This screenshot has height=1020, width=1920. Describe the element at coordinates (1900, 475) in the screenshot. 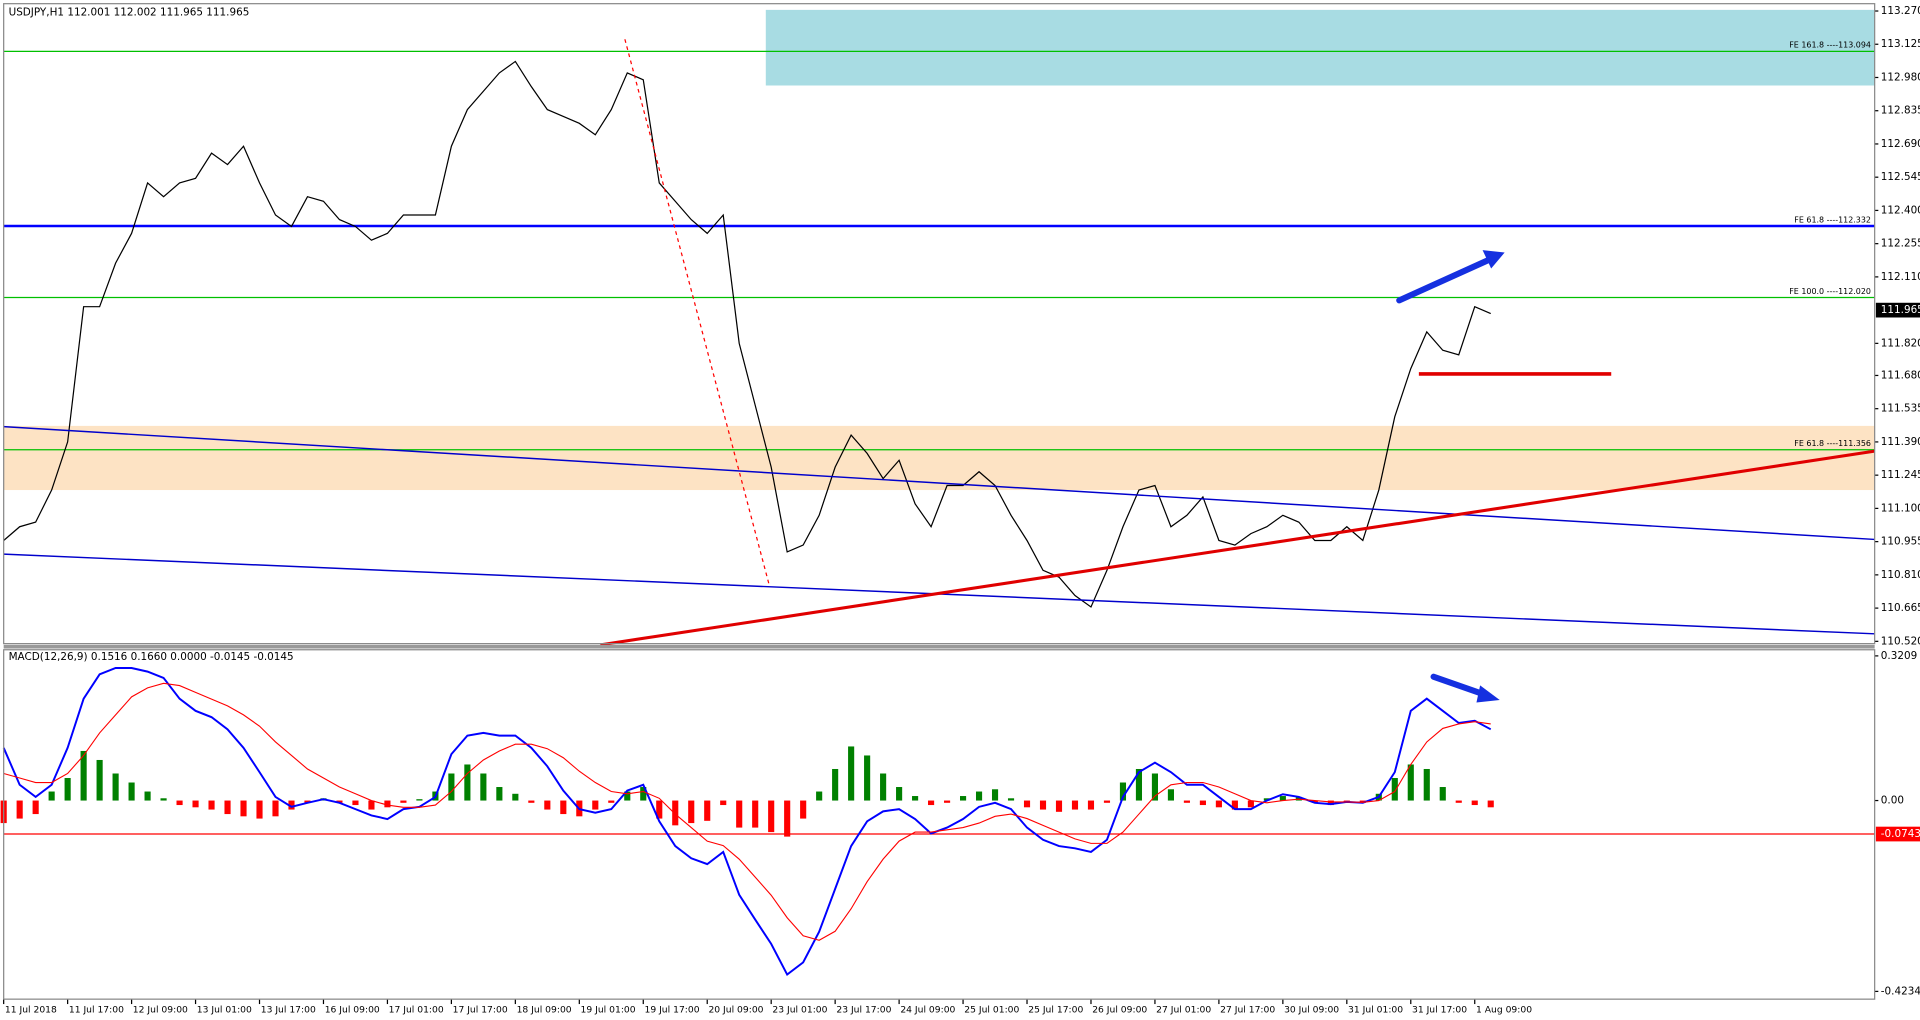

I see `y-tick-label: 111.245` at that location.